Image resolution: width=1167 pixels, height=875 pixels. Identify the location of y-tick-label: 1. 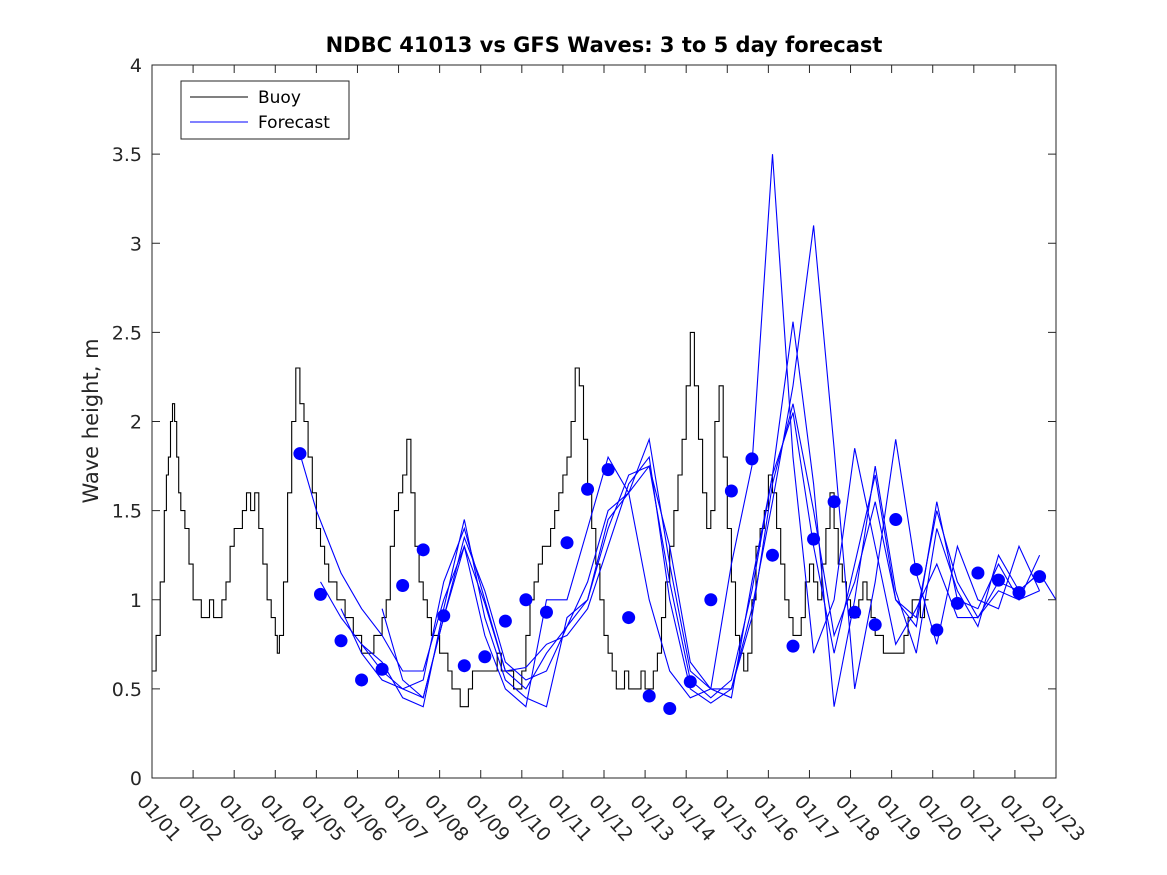
(136, 601).